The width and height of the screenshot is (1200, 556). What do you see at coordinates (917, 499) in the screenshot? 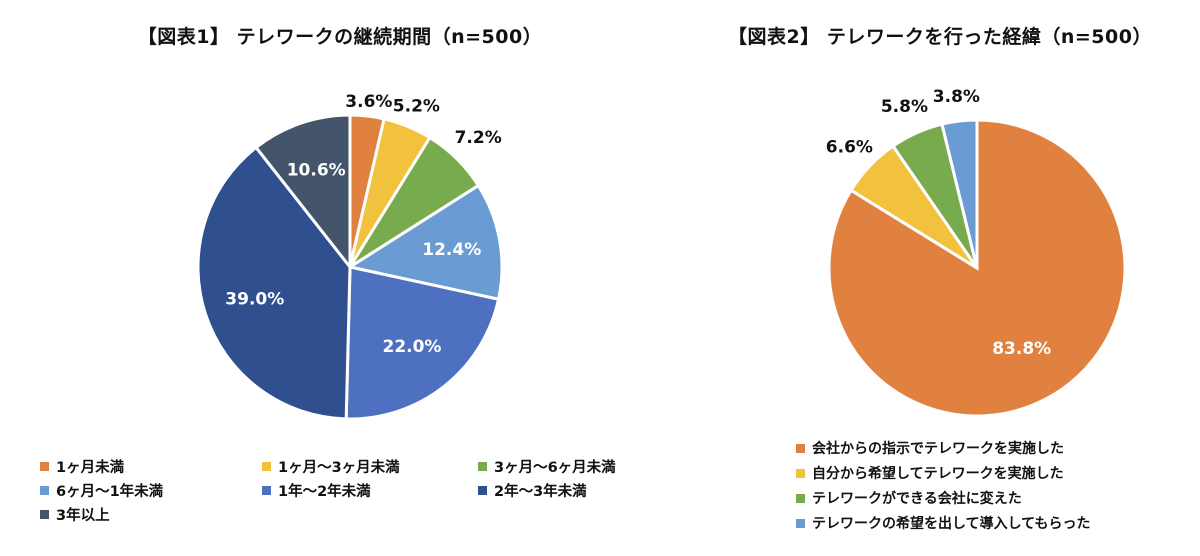
I see `legend-label: テレワークができる会社に変えた` at bounding box center [917, 499].